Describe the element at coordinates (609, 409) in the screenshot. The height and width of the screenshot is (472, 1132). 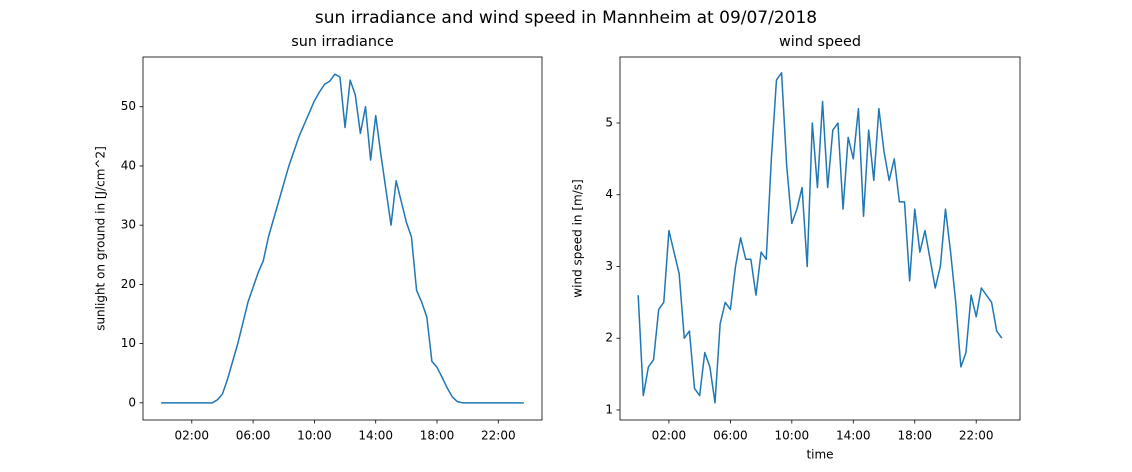
I see `y-tick-label: 1` at that location.